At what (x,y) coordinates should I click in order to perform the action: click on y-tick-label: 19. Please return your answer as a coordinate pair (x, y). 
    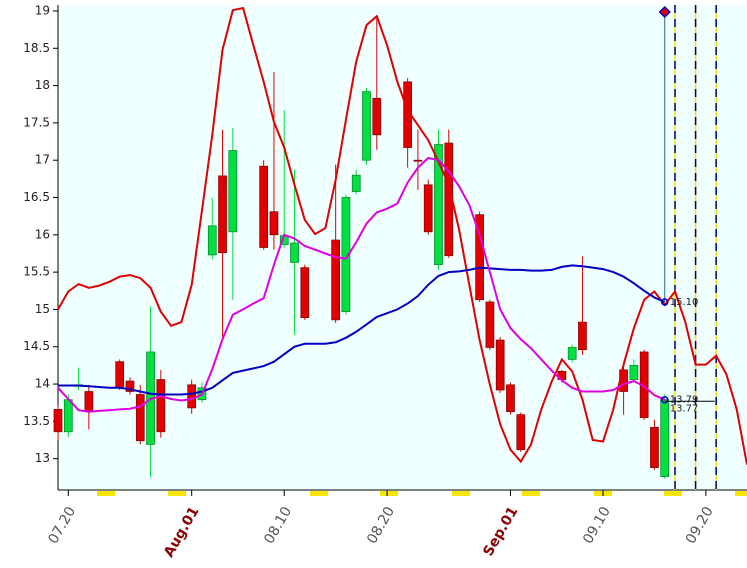
    Looking at the image, I should click on (42, 10).